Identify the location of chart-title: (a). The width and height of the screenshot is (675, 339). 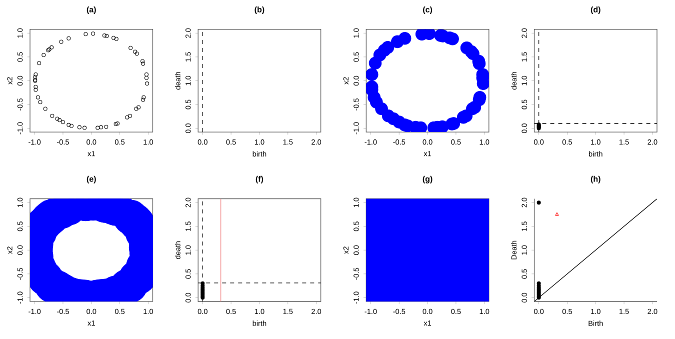
(91, 10).